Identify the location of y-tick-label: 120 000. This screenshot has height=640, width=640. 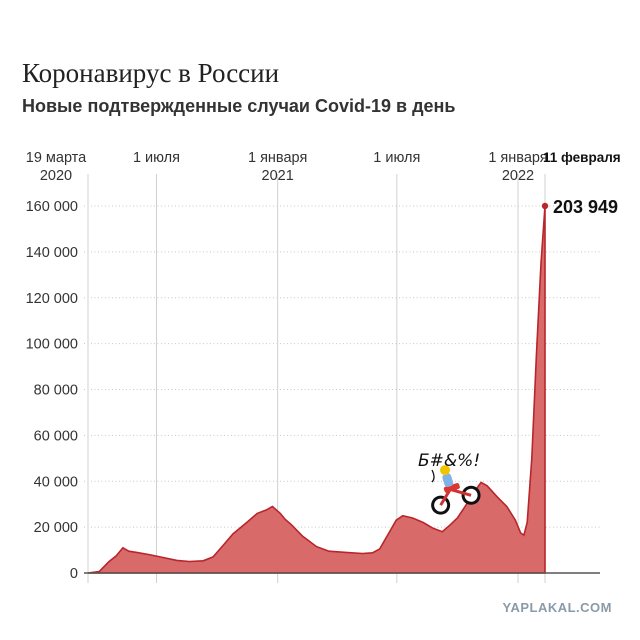
(52, 299).